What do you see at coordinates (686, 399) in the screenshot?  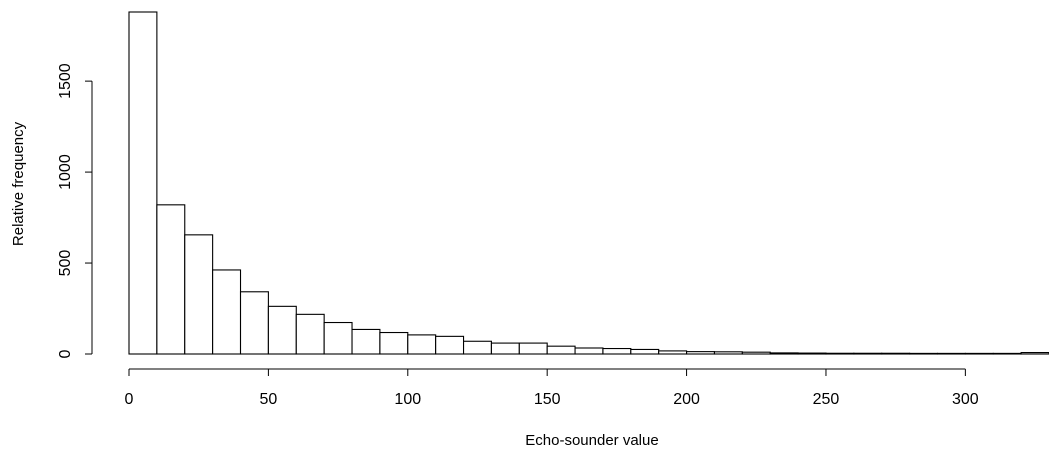 I see `x-tick-label: 200` at bounding box center [686, 399].